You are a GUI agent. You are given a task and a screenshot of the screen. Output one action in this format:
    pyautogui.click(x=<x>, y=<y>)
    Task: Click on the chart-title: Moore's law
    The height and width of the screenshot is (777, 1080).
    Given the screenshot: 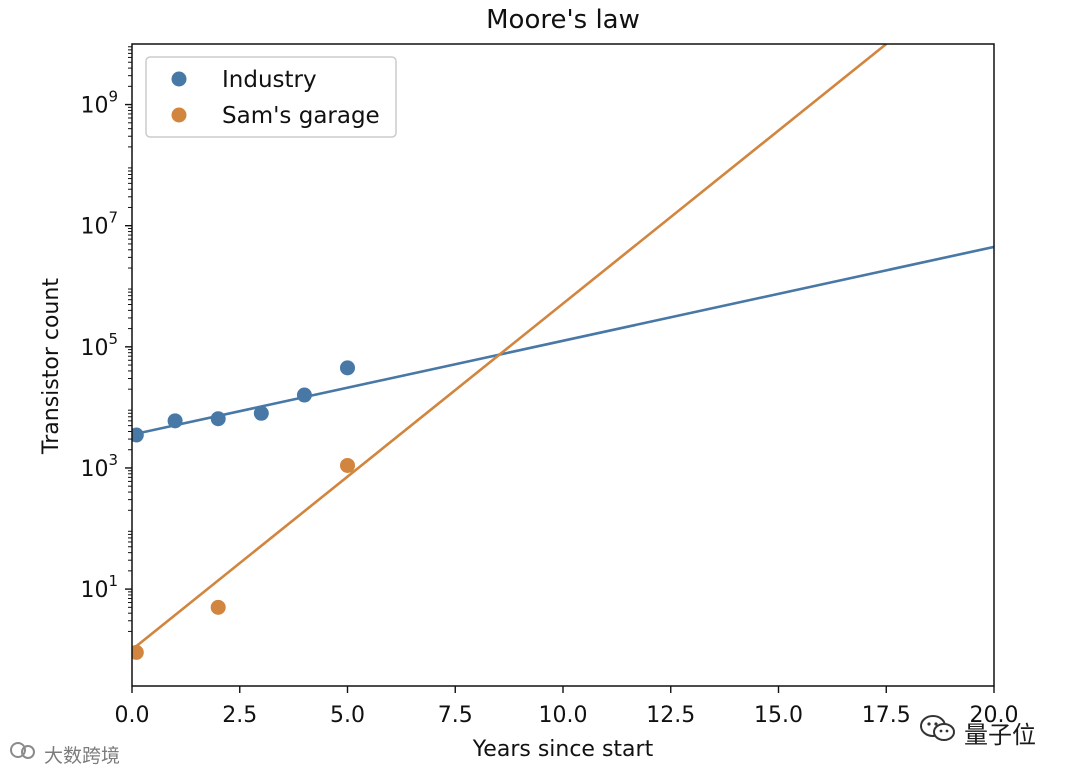 What is the action you would take?
    pyautogui.click(x=563, y=20)
    